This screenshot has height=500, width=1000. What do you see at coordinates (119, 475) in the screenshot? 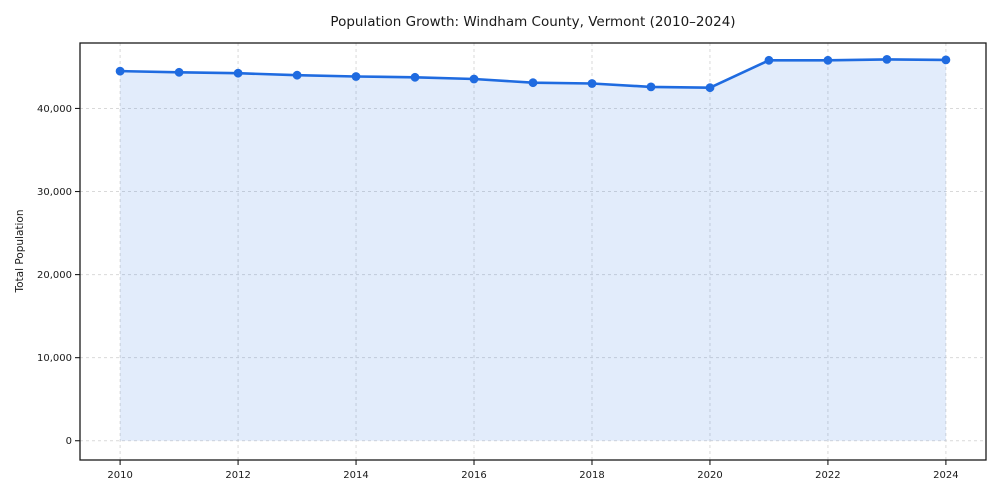
I see `x-tick-label: 2010` at bounding box center [119, 475].